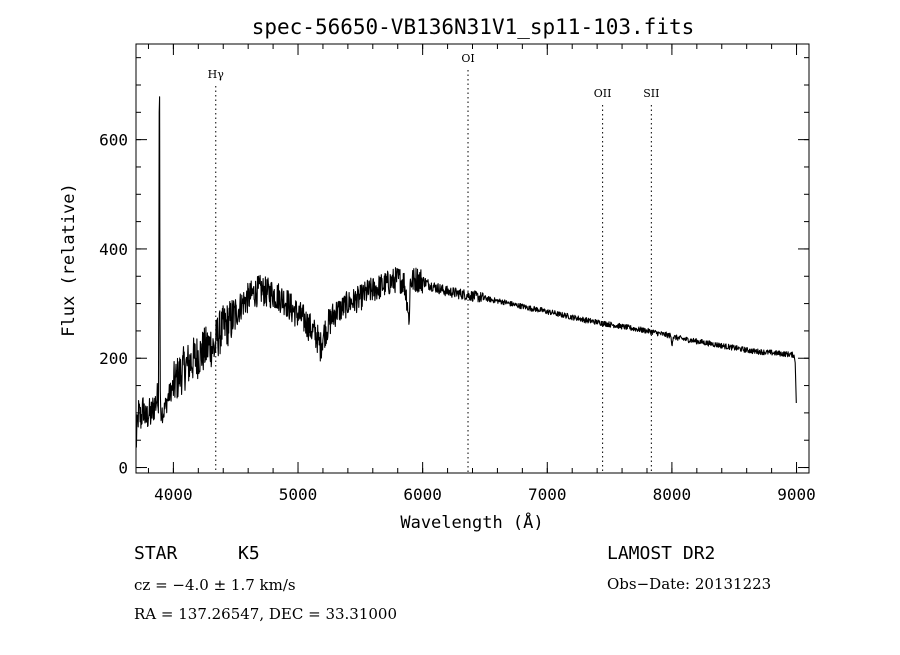  I want to click on x-axis-label: Wavelength (Å), so click(471, 522).